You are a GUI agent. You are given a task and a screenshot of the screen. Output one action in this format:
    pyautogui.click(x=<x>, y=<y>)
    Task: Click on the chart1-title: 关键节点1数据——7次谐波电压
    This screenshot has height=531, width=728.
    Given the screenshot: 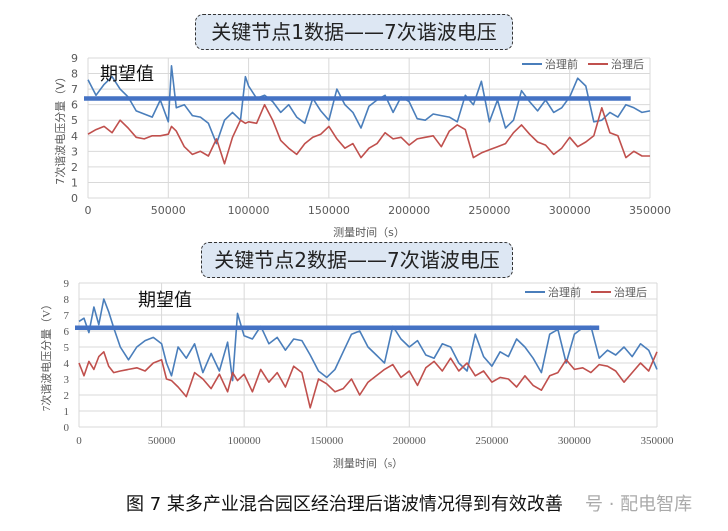 What is the action you would take?
    pyautogui.click(x=354, y=32)
    